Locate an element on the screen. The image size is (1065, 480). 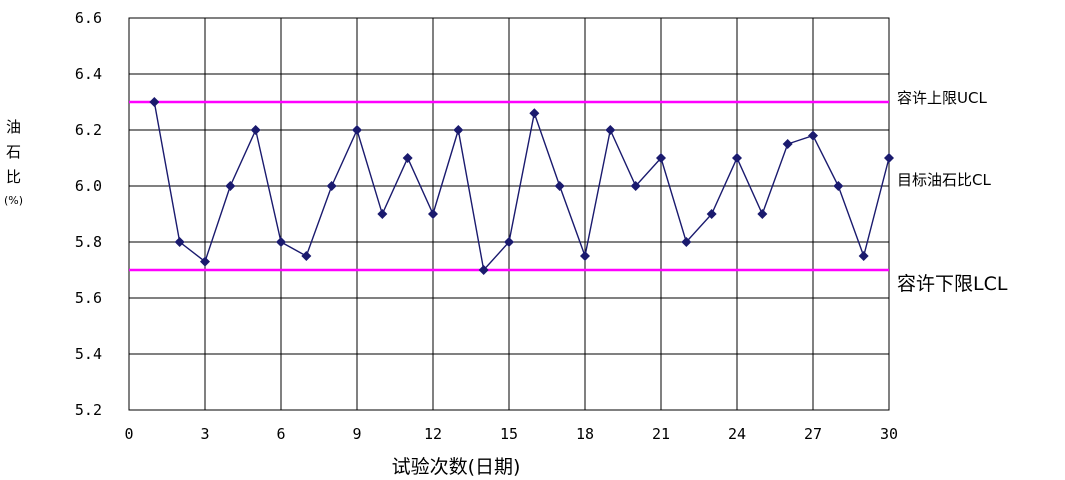
x-tick-label: 9 is located at coordinates (356, 434).